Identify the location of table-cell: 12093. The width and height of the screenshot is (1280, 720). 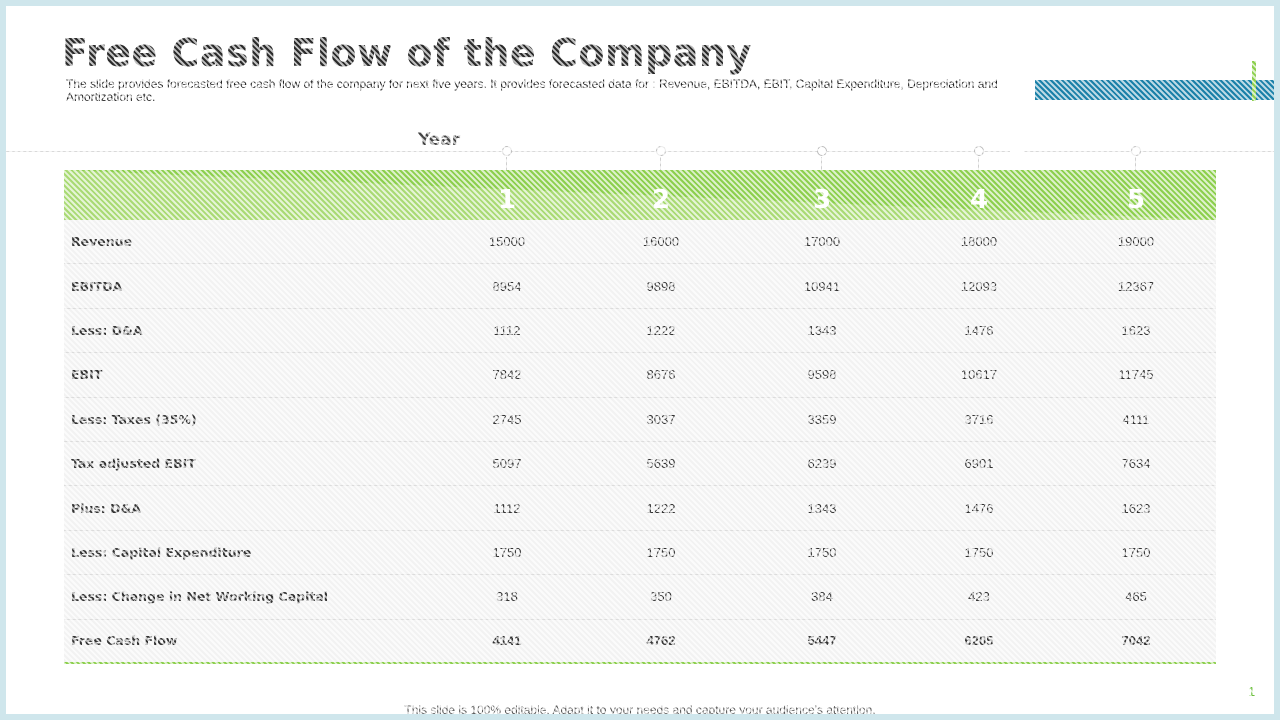
(979, 286).